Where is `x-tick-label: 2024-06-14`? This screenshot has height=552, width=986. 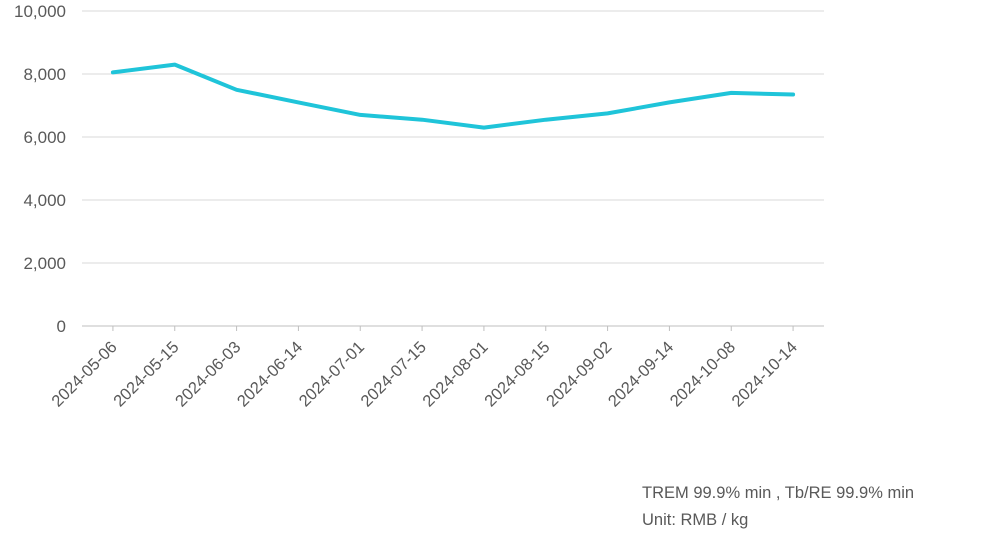
x-tick-label: 2024-06-14 is located at coordinates (270, 374).